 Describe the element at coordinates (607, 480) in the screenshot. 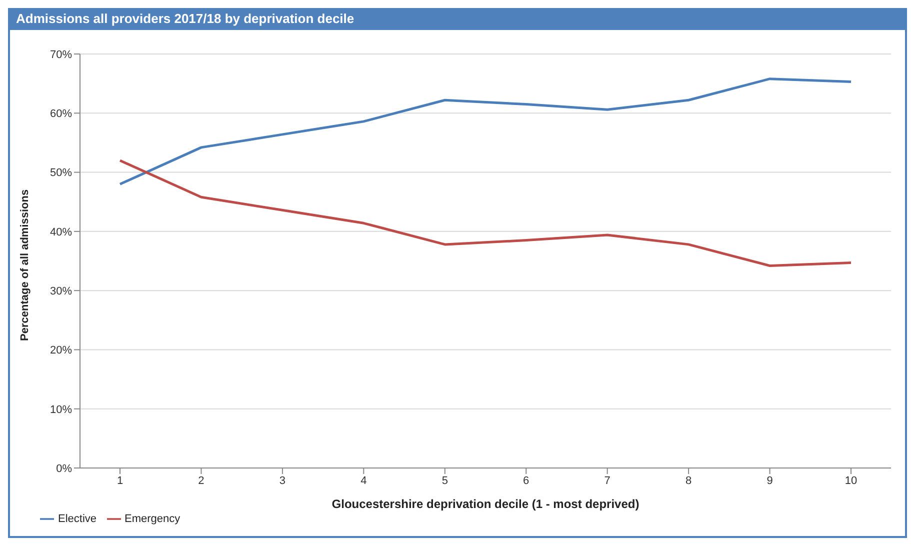

I see `x-tick-label: 7` at that location.